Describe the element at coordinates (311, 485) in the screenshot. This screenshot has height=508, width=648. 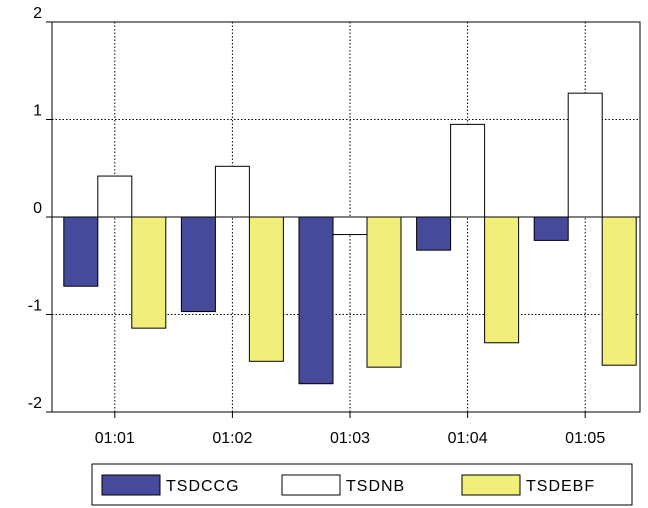
I see `legend-swatch-tsdnb` at that location.